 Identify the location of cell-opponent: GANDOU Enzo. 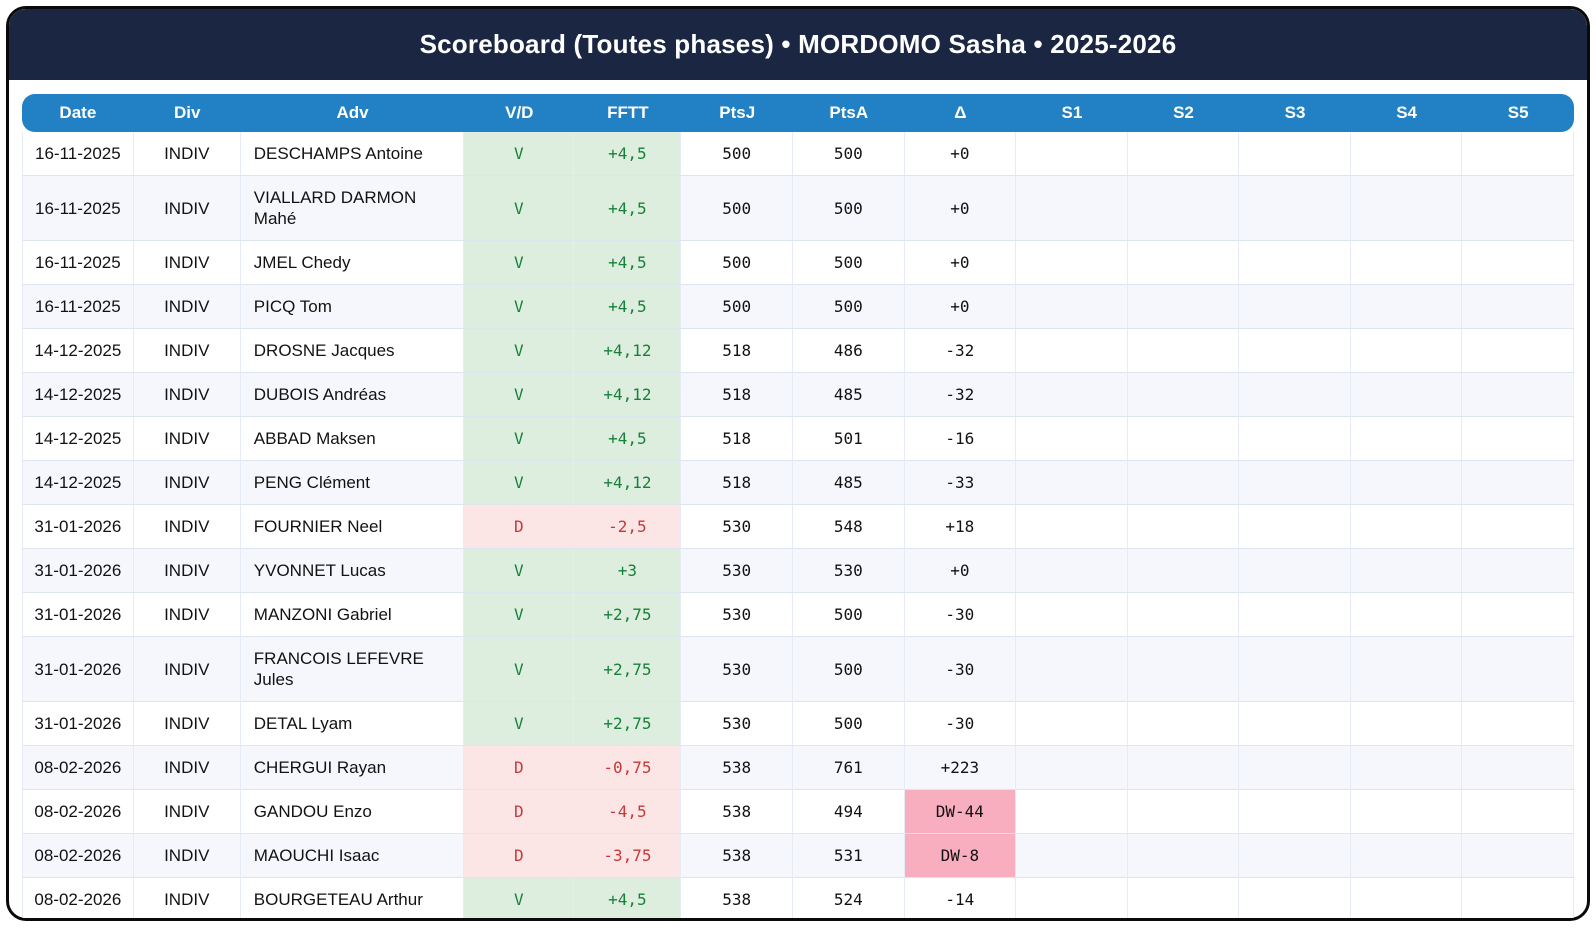
(352, 812).